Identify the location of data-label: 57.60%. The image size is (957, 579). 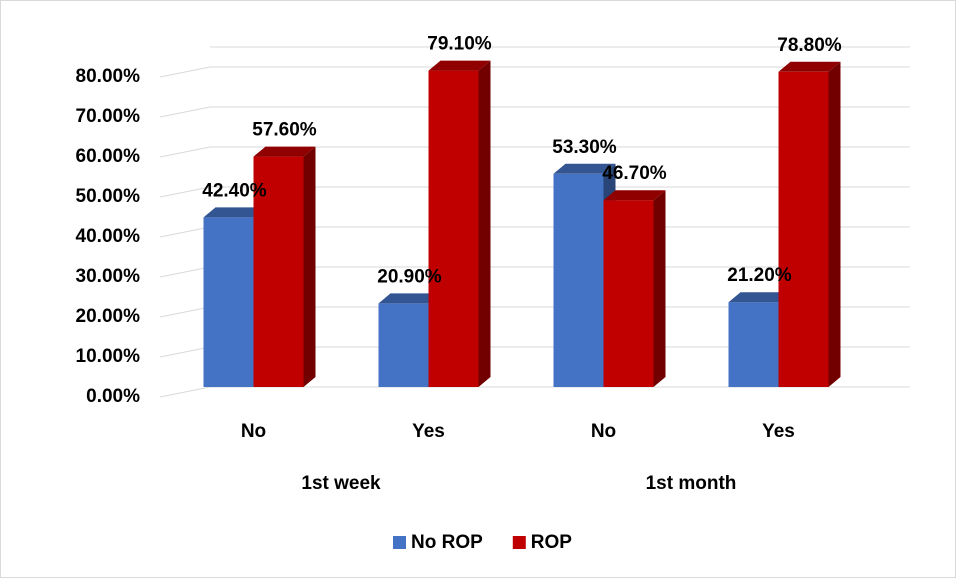
(284, 130).